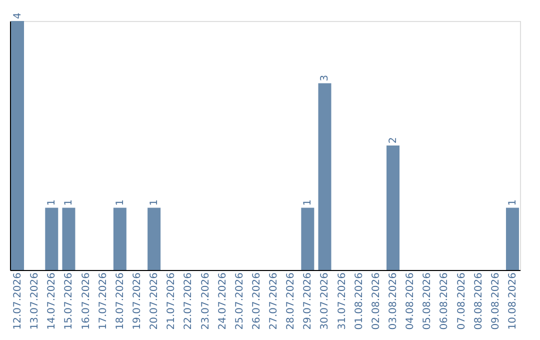 The width and height of the screenshot is (540, 340). What do you see at coordinates (478, 301) in the screenshot?
I see `x-tick-label: 08.08.2026` at bounding box center [478, 301].